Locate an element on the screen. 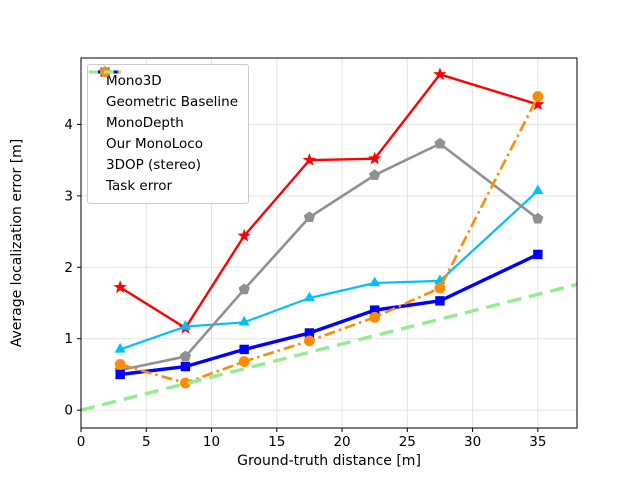  legend-item-3dop-stereo: 3DOP (stereo) is located at coordinates (163, 120).